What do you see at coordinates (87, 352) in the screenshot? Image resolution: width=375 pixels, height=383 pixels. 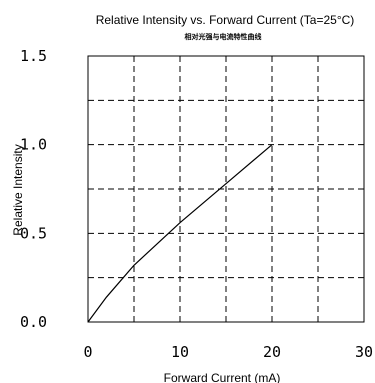 I see `x-tick-label: 0` at bounding box center [87, 352].